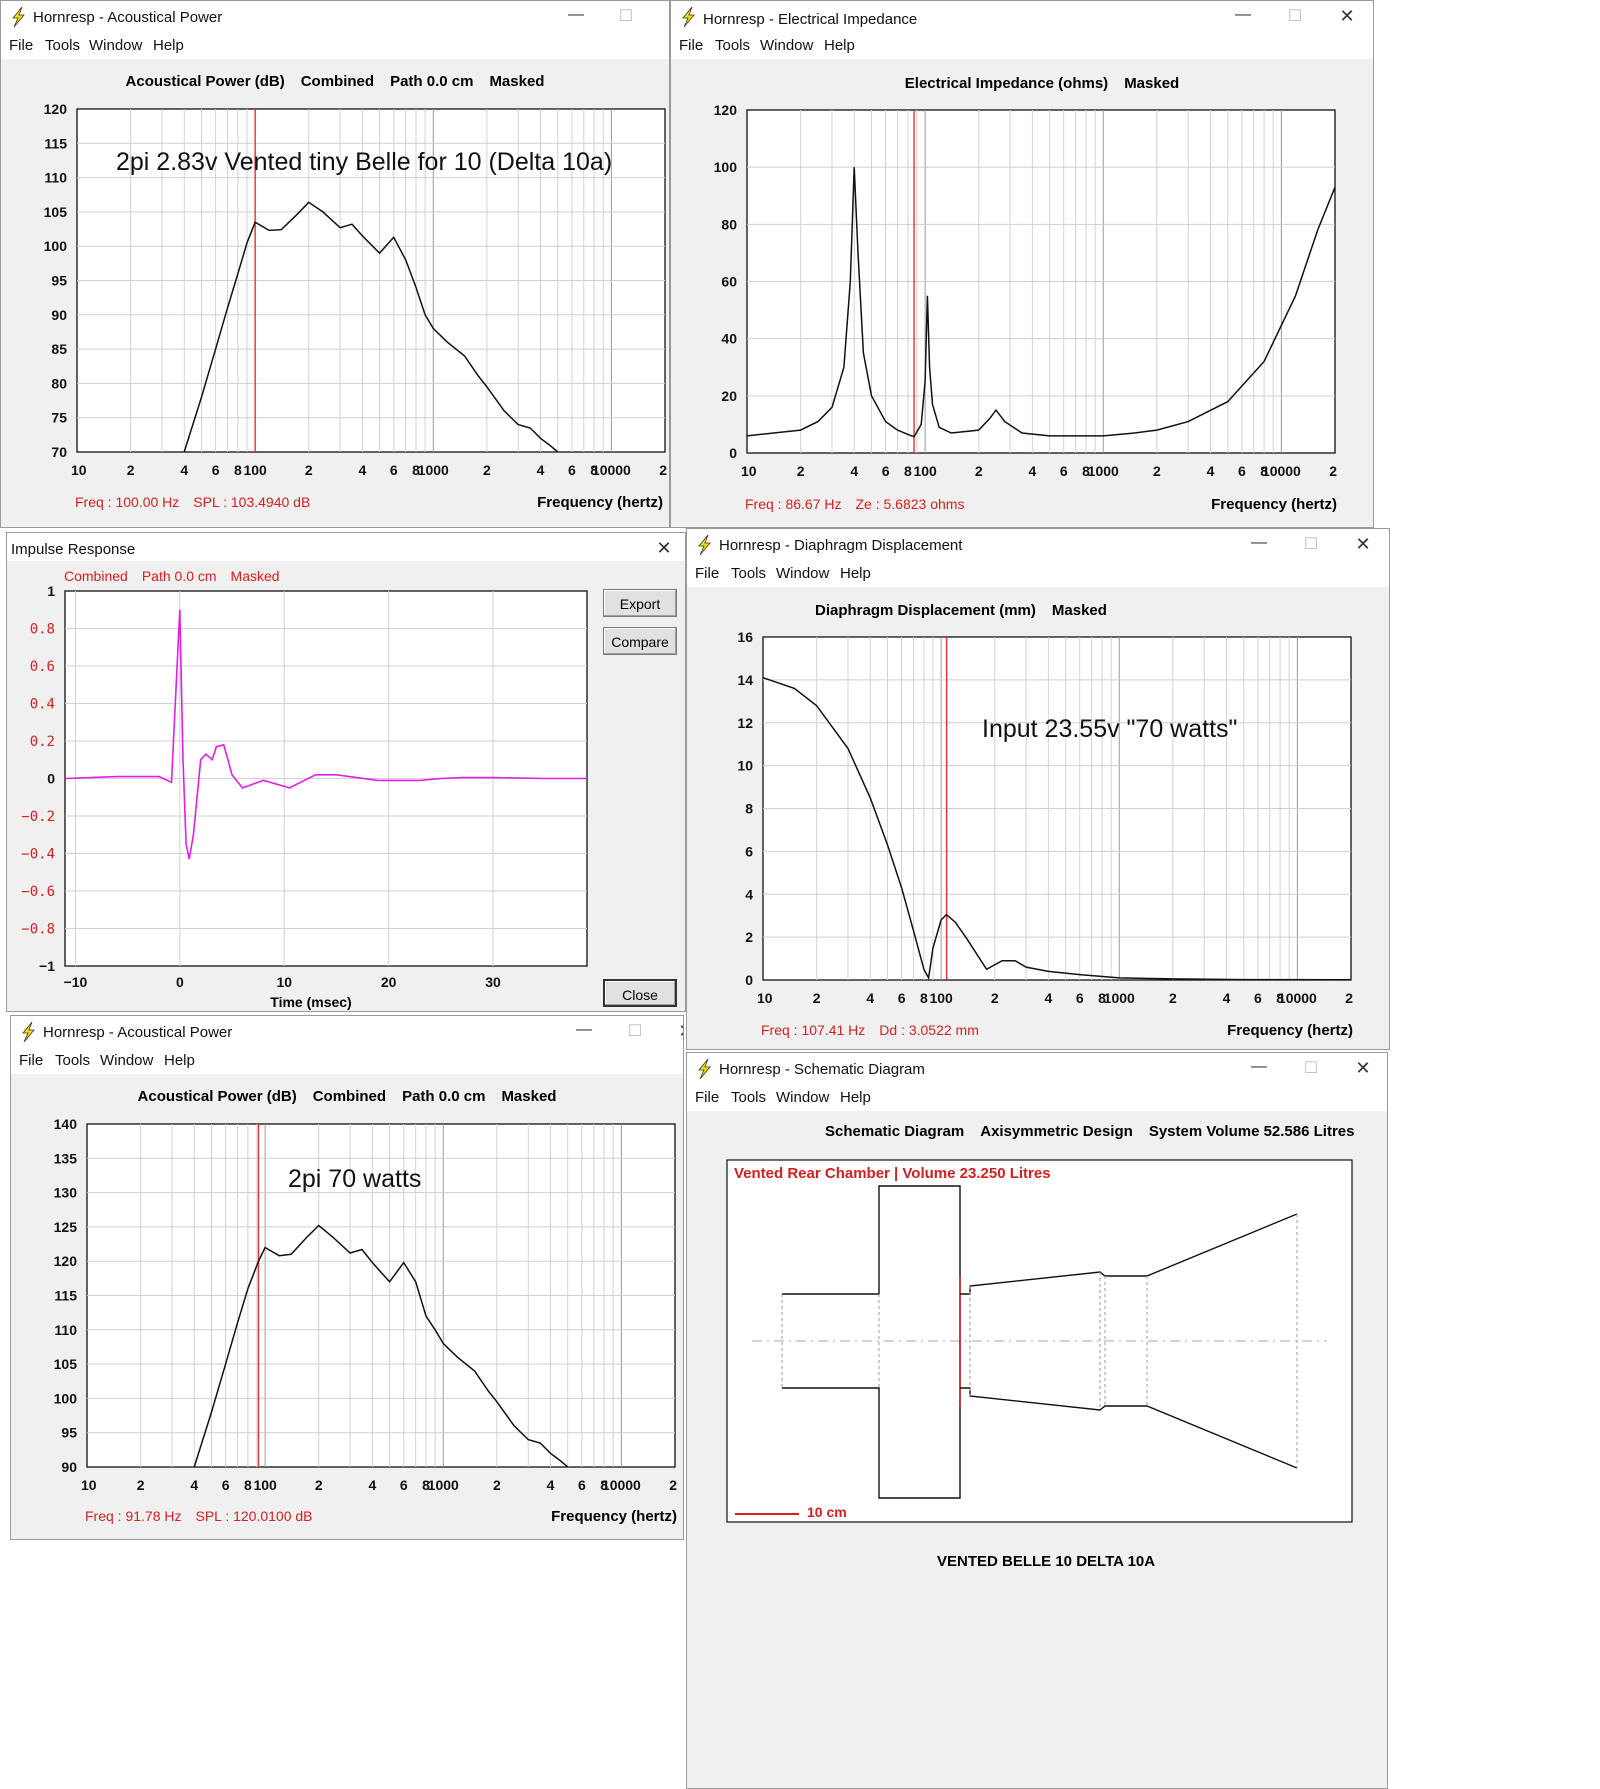 Image resolution: width=1600 pixels, height=1789 pixels. I want to click on window-title: Hornresp - Electrical Impedance, so click(810, 19).